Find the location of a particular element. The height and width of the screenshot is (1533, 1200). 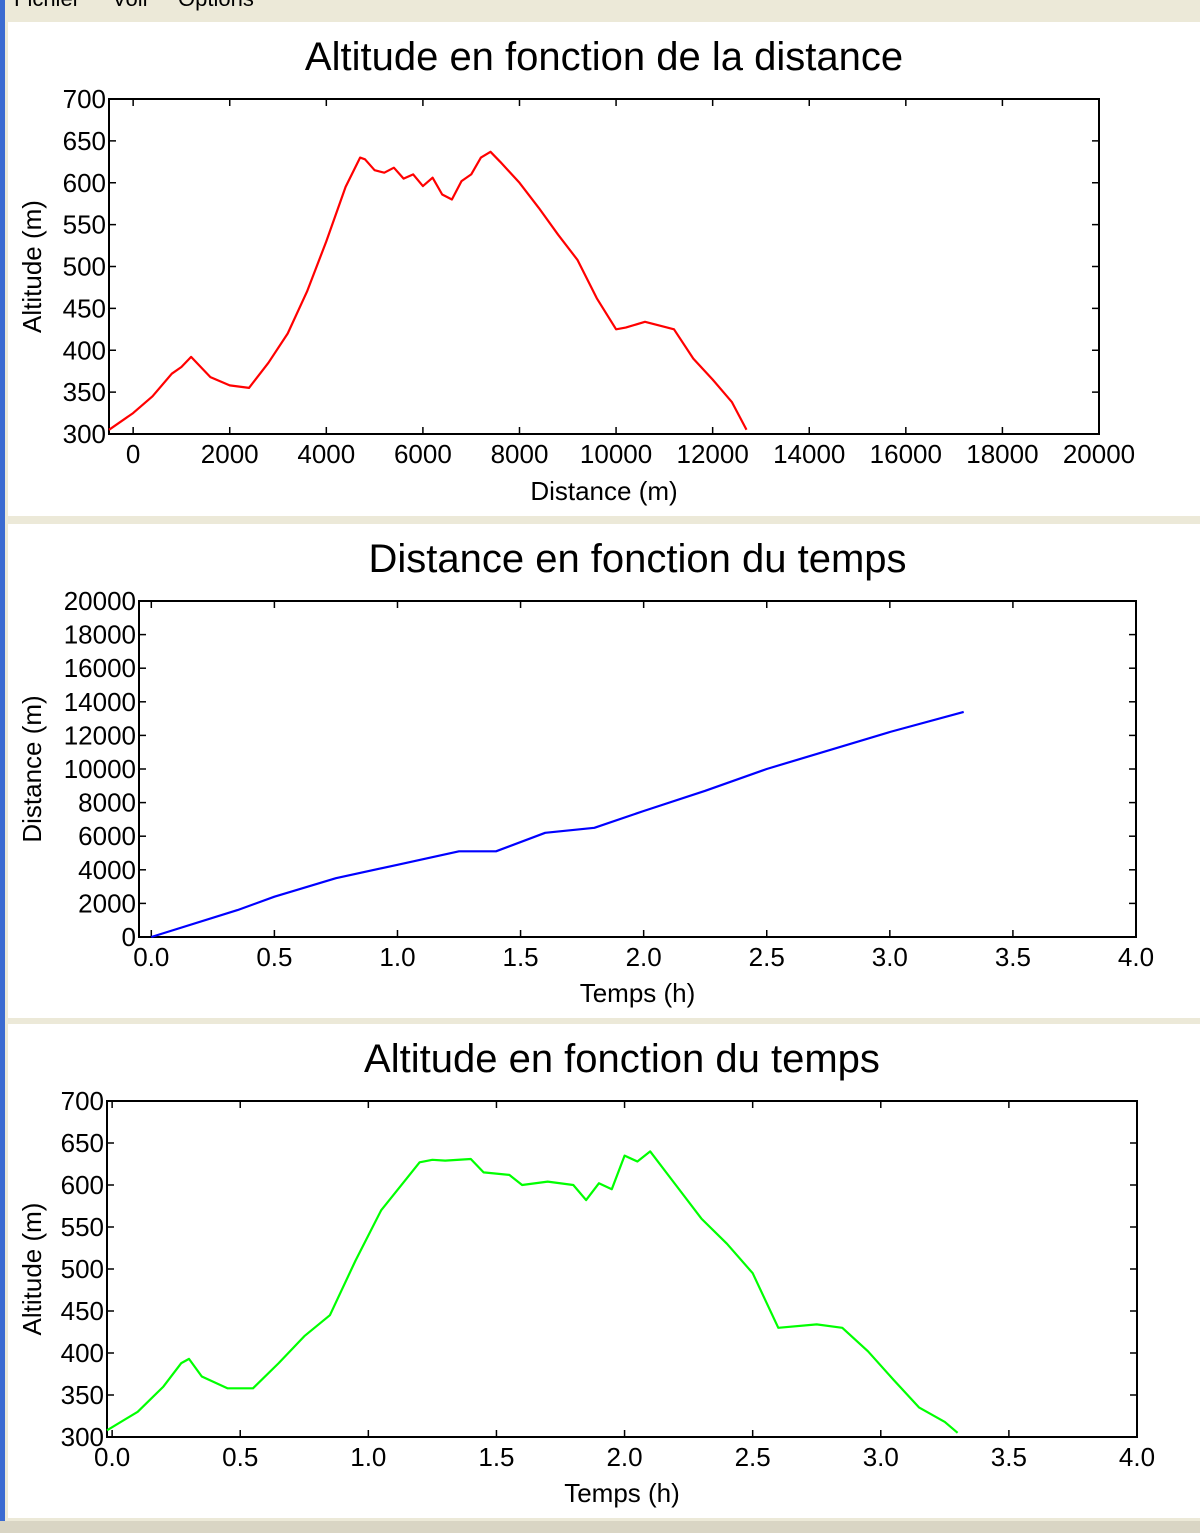

chart-title: Altitude en fonction du temps is located at coordinates (622, 1059).